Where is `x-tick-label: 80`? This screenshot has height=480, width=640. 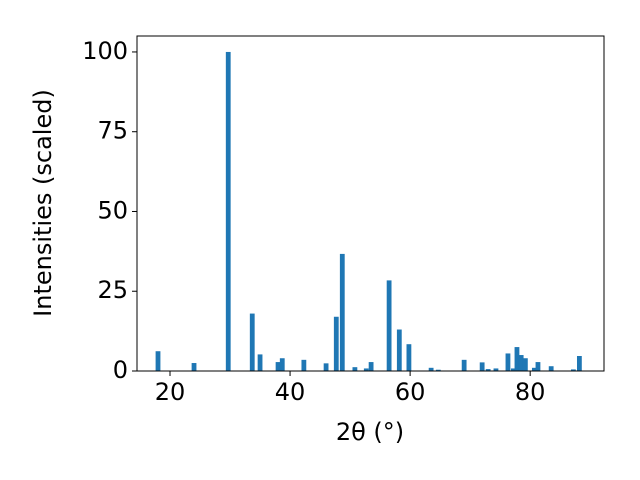
x-tick-label: 80 is located at coordinates (530, 392).